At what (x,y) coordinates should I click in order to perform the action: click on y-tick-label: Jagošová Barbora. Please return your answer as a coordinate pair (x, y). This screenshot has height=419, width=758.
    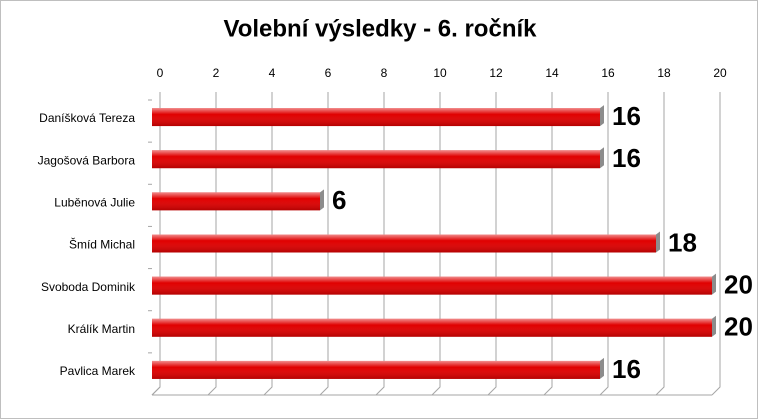
    Looking at the image, I should click on (87, 160).